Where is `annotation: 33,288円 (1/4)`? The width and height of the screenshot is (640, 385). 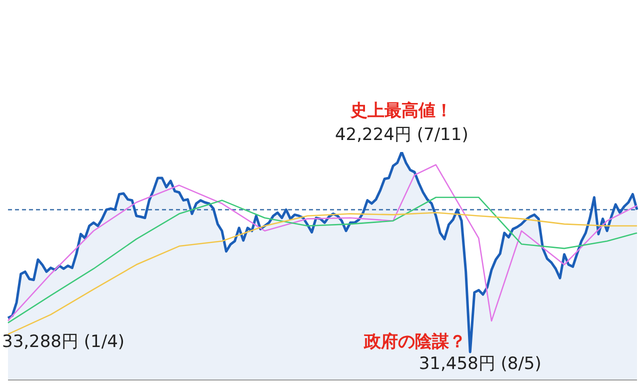 annotation: 33,288円 (1/4) is located at coordinates (63, 342).